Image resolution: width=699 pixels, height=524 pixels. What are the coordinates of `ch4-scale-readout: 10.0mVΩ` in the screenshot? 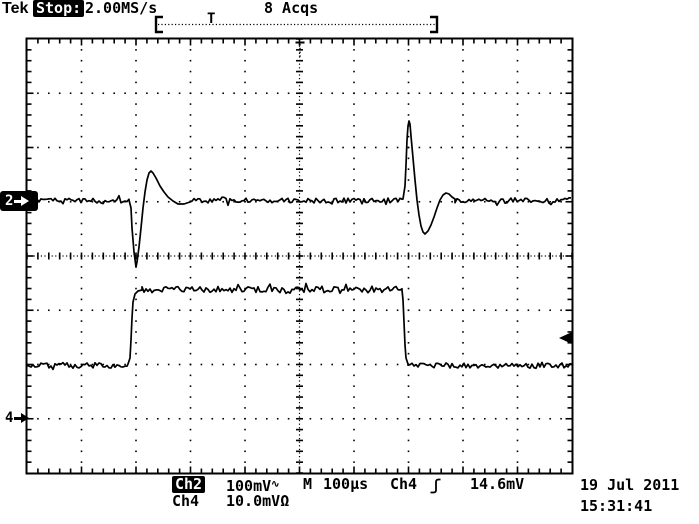 It's located at (257, 501).